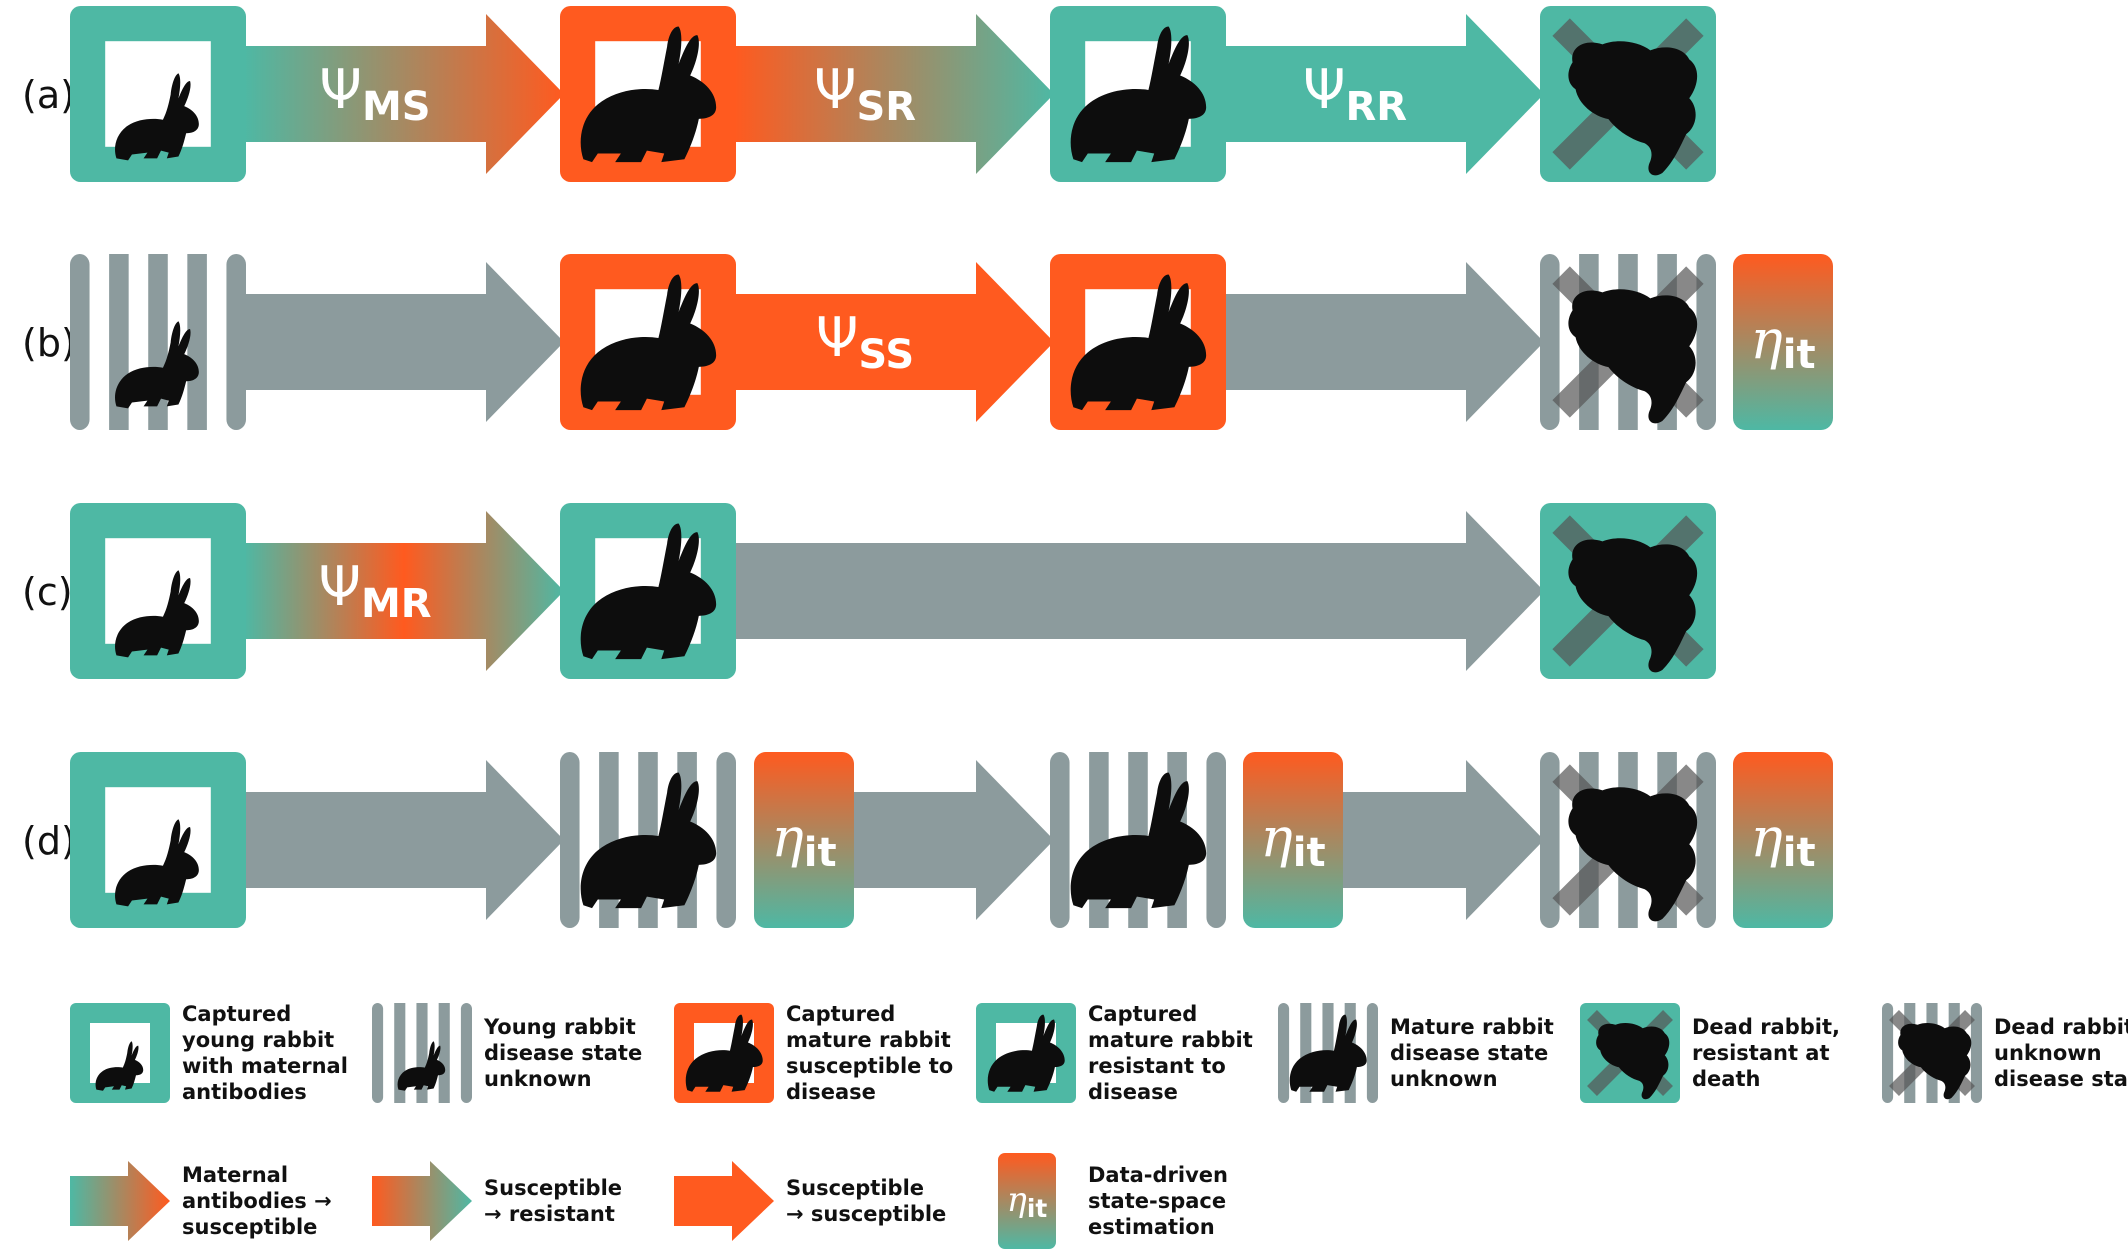  I want to click on eta-icon: ηit, so click(1027, 1201).